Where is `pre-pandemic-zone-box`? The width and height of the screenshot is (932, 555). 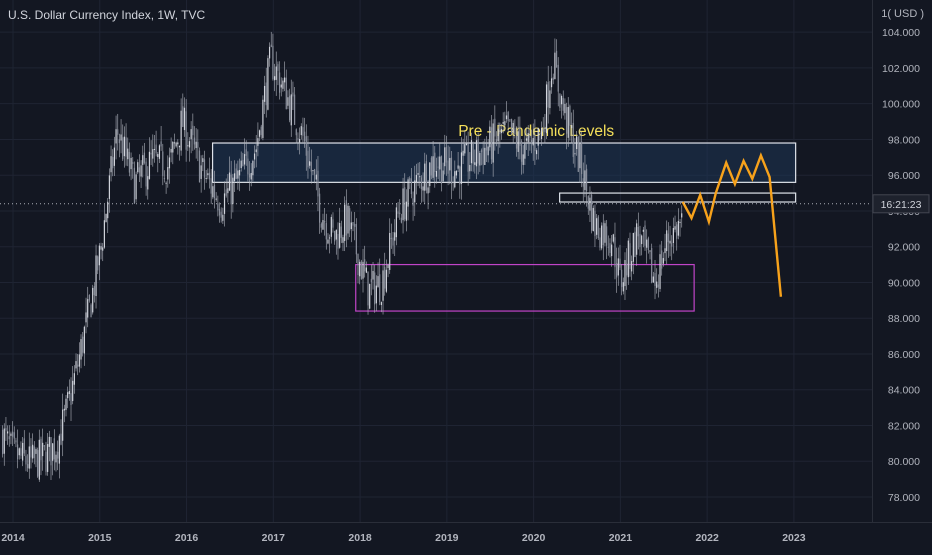 pre-pandemic-zone-box is located at coordinates (504, 162).